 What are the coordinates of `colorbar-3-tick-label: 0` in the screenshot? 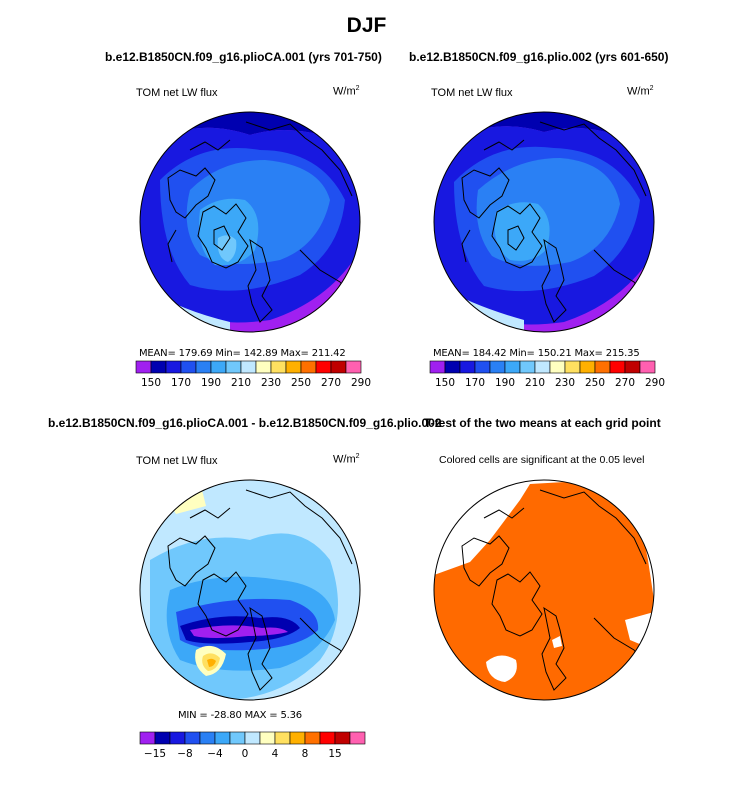 It's located at (245, 754).